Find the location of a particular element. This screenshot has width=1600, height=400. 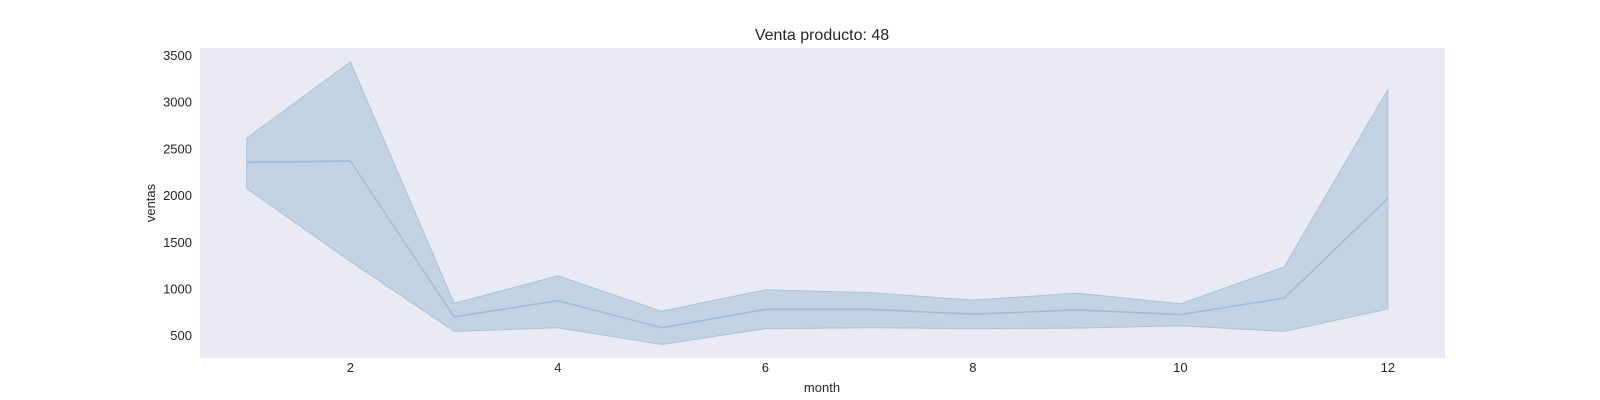

y-axis-ticks: 500 1000 1500 2000 2500 3000 3500 is located at coordinates (177, 195).